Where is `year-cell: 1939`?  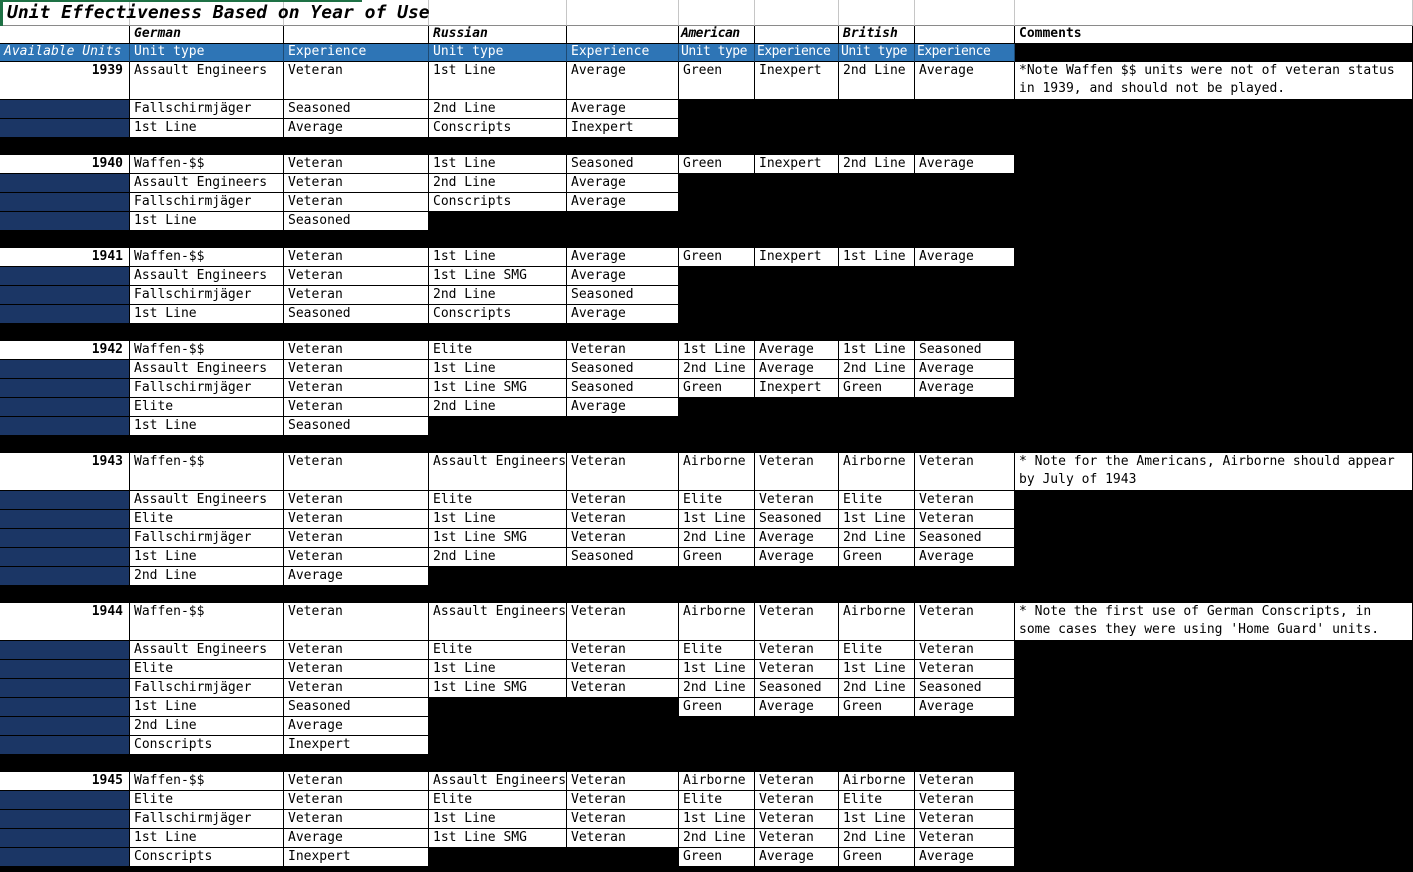 year-cell: 1939 is located at coordinates (65, 81).